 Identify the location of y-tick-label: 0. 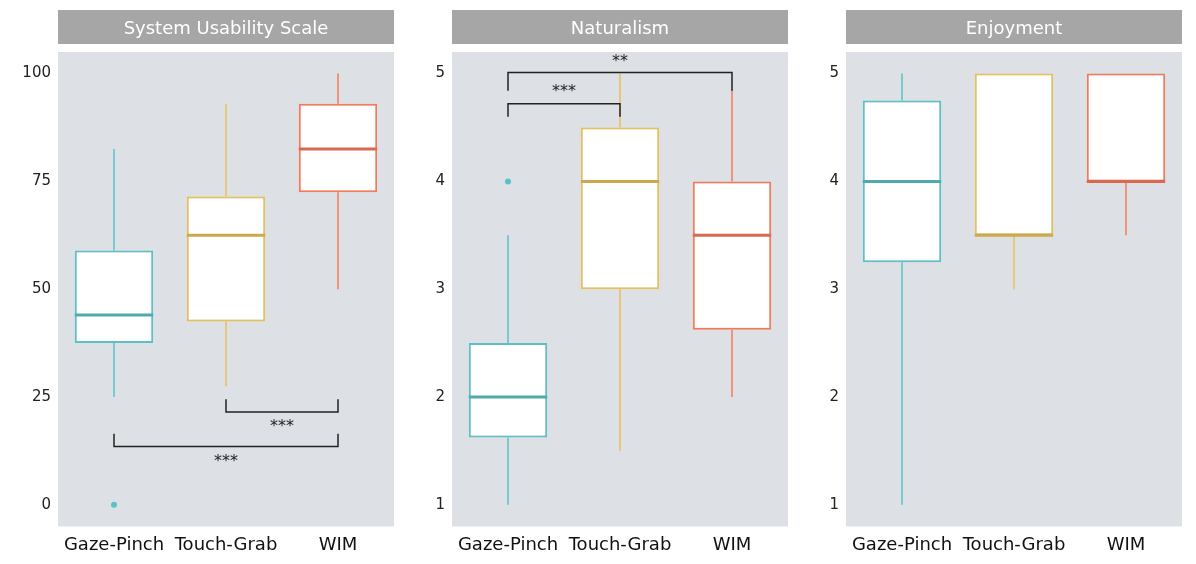
(46, 503).